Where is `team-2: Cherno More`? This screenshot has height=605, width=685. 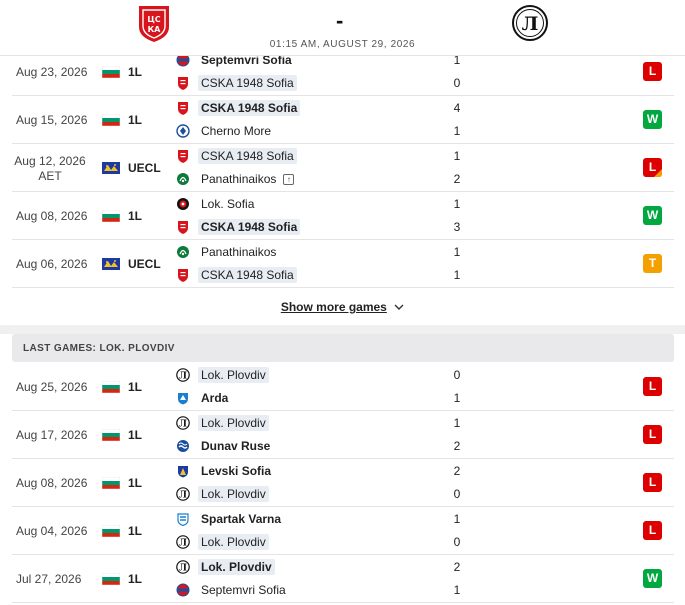
team-2: Cherno More is located at coordinates (225, 131).